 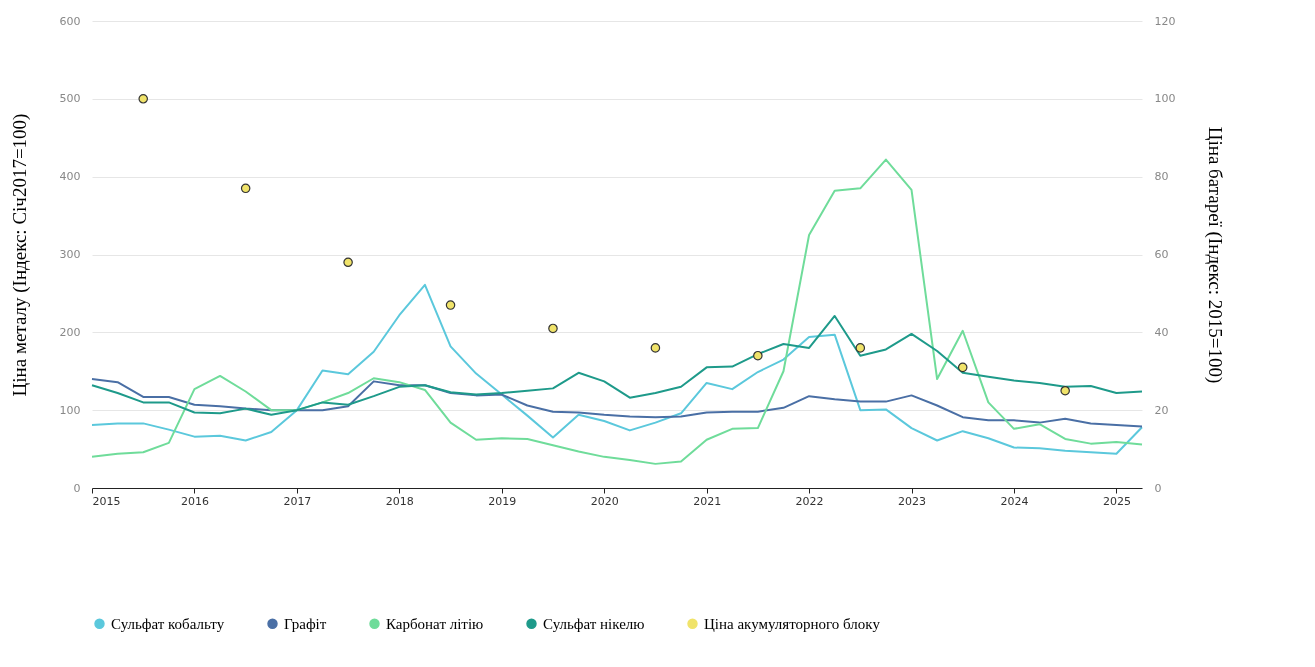 I want to click on x-tick-label: 2019, so click(x=502, y=501).